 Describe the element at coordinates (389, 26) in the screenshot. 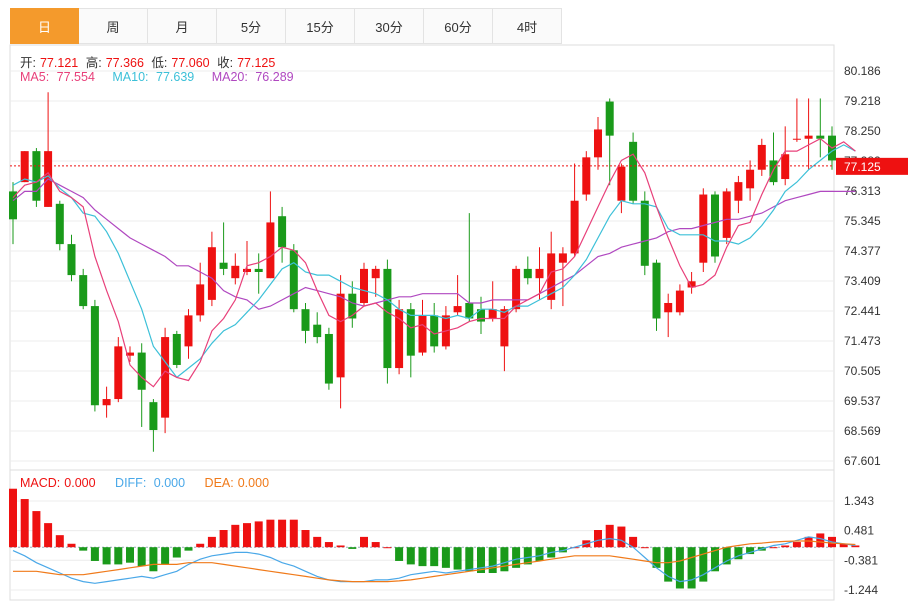

I see `tab-30min: 30分` at that location.